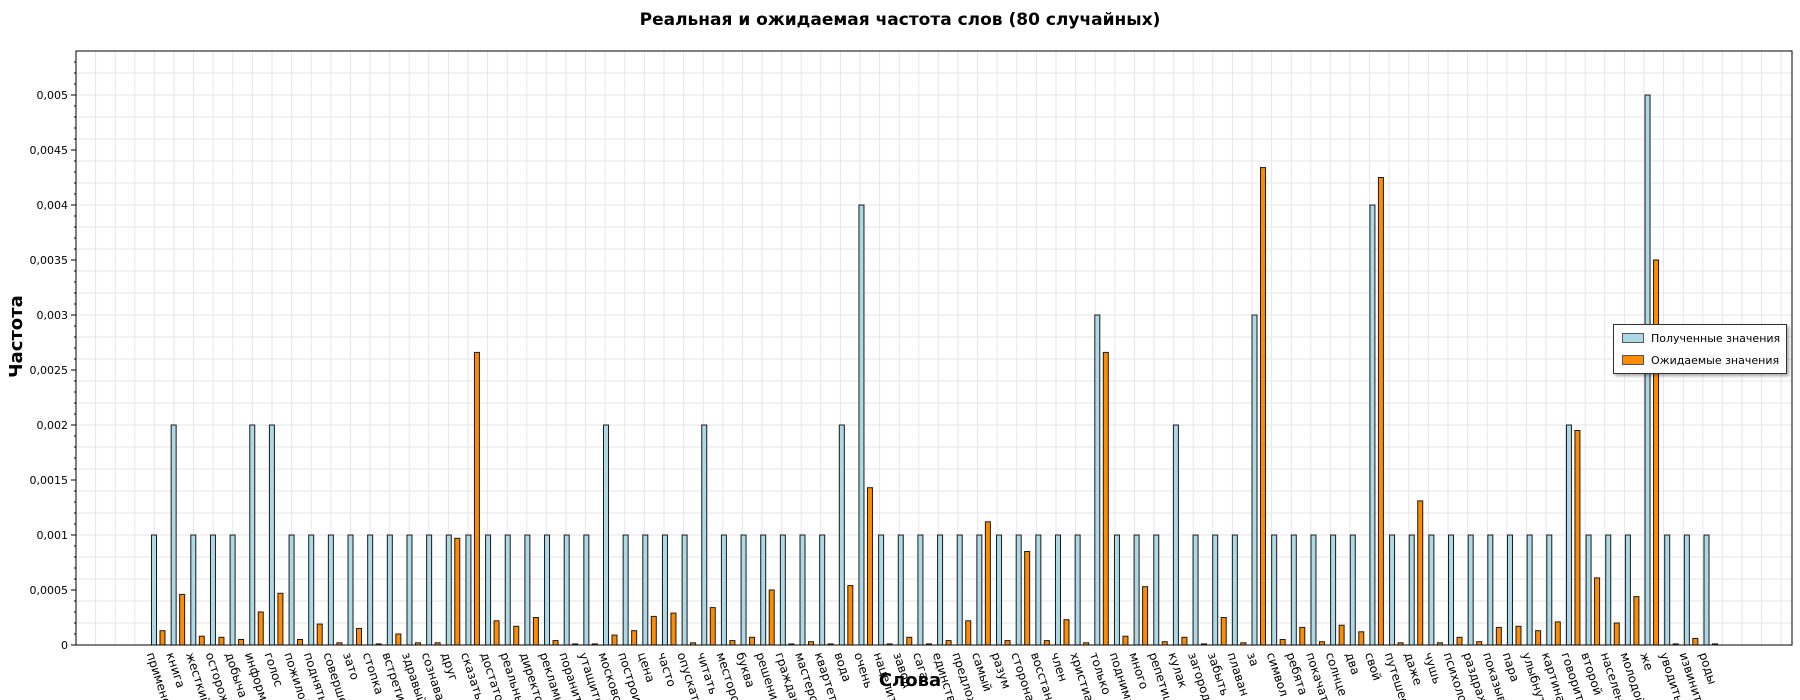 The height and width of the screenshot is (700, 1800). Describe the element at coordinates (49, 150) in the screenshot. I see `y-tick-label: 0,0045` at that location.